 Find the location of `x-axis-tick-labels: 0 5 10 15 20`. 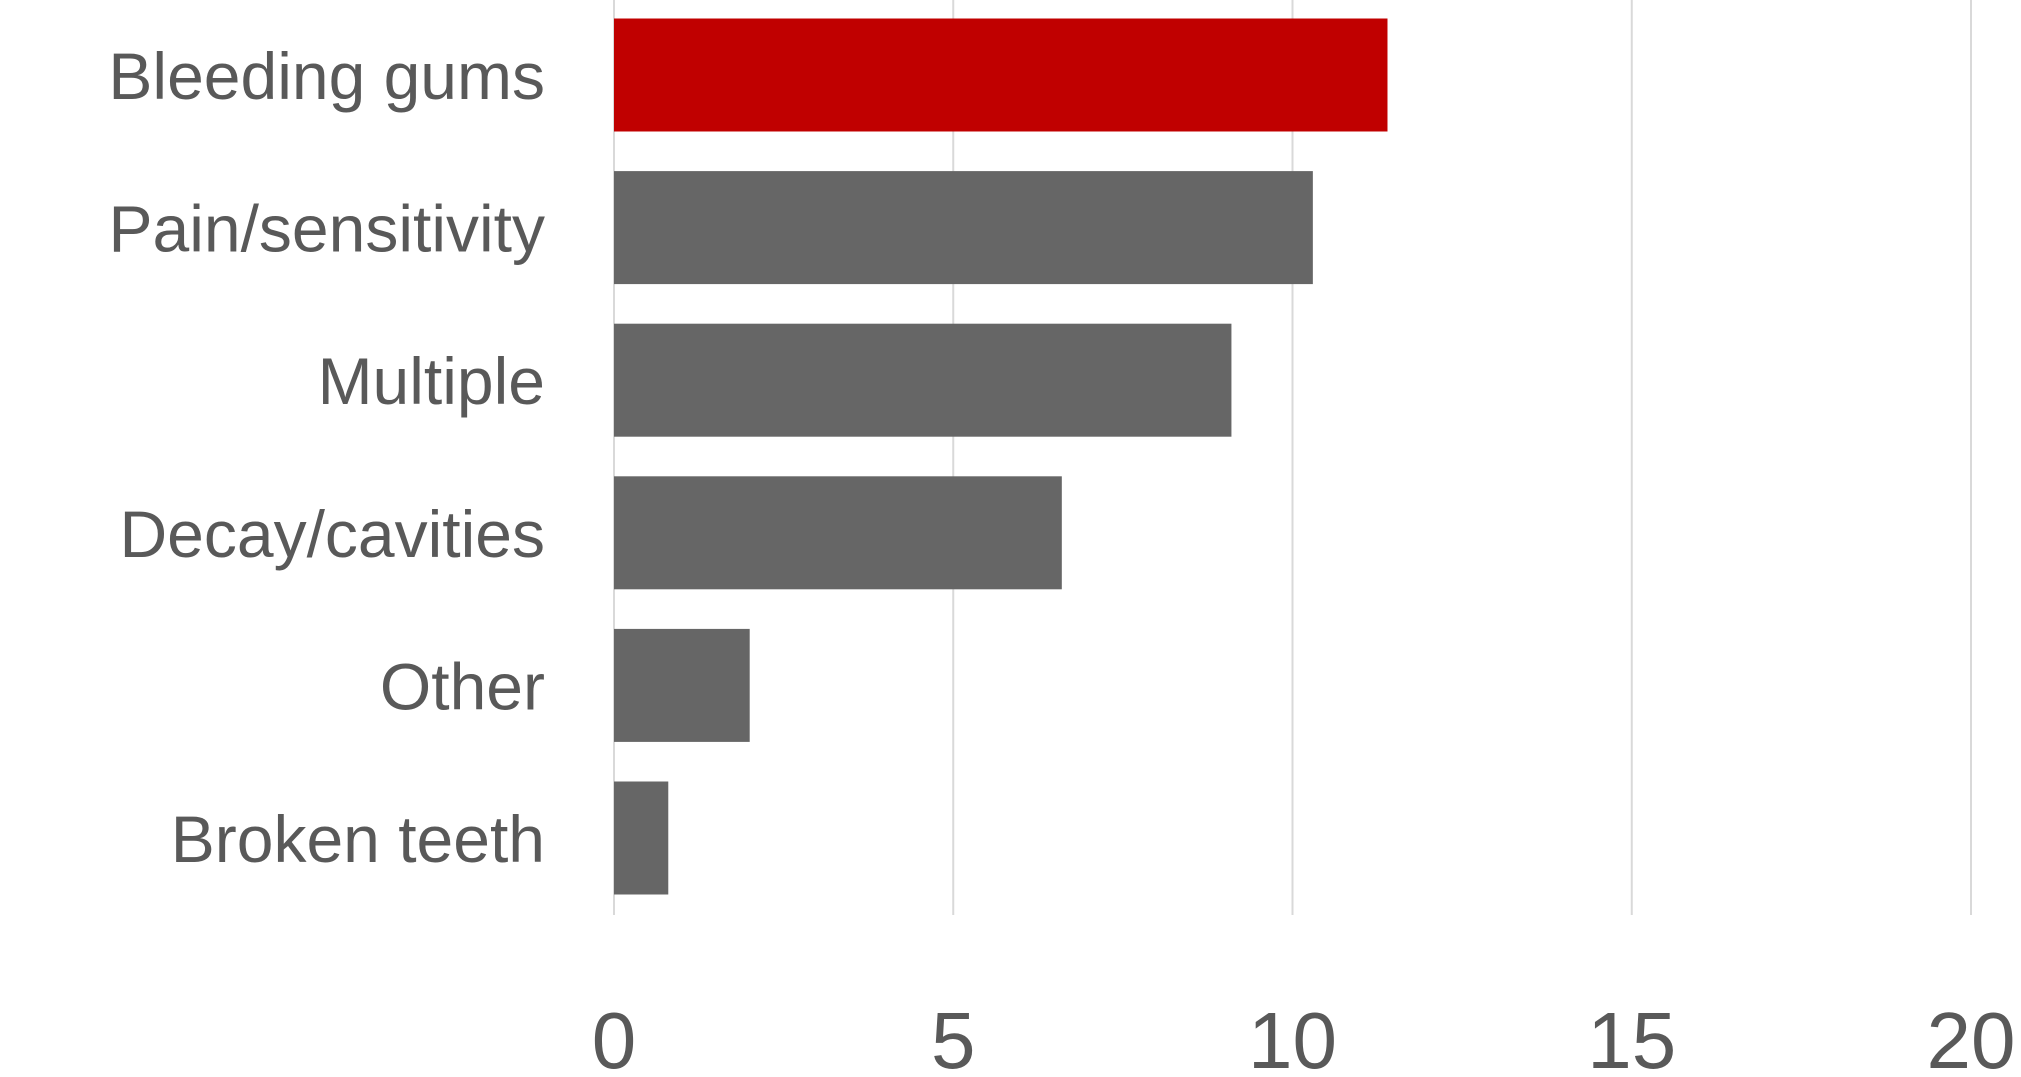

x-axis-tick-labels: 0 5 10 15 20 is located at coordinates (1304, 1036).